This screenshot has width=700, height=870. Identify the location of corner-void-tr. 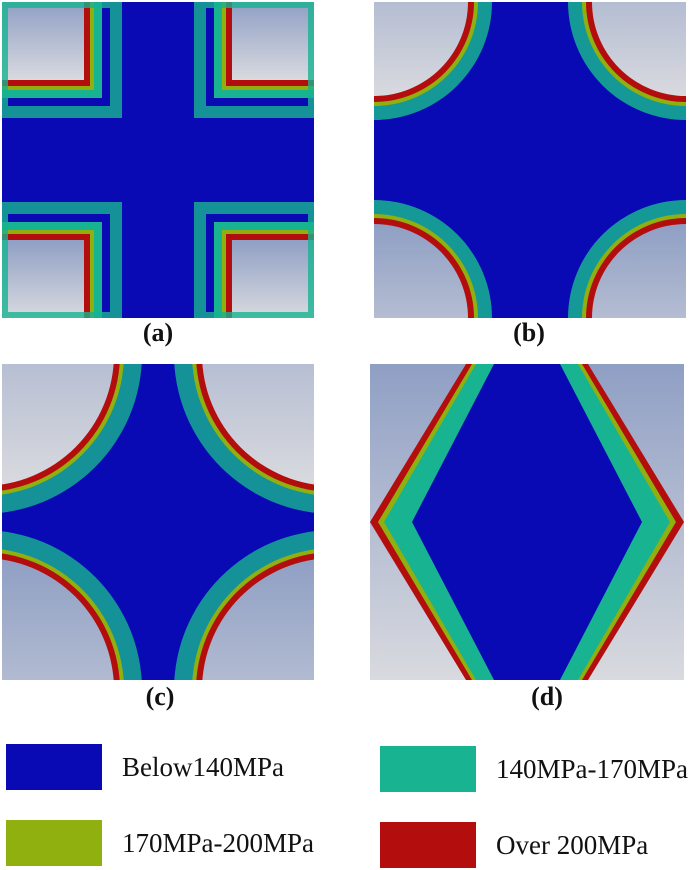
(254, 60).